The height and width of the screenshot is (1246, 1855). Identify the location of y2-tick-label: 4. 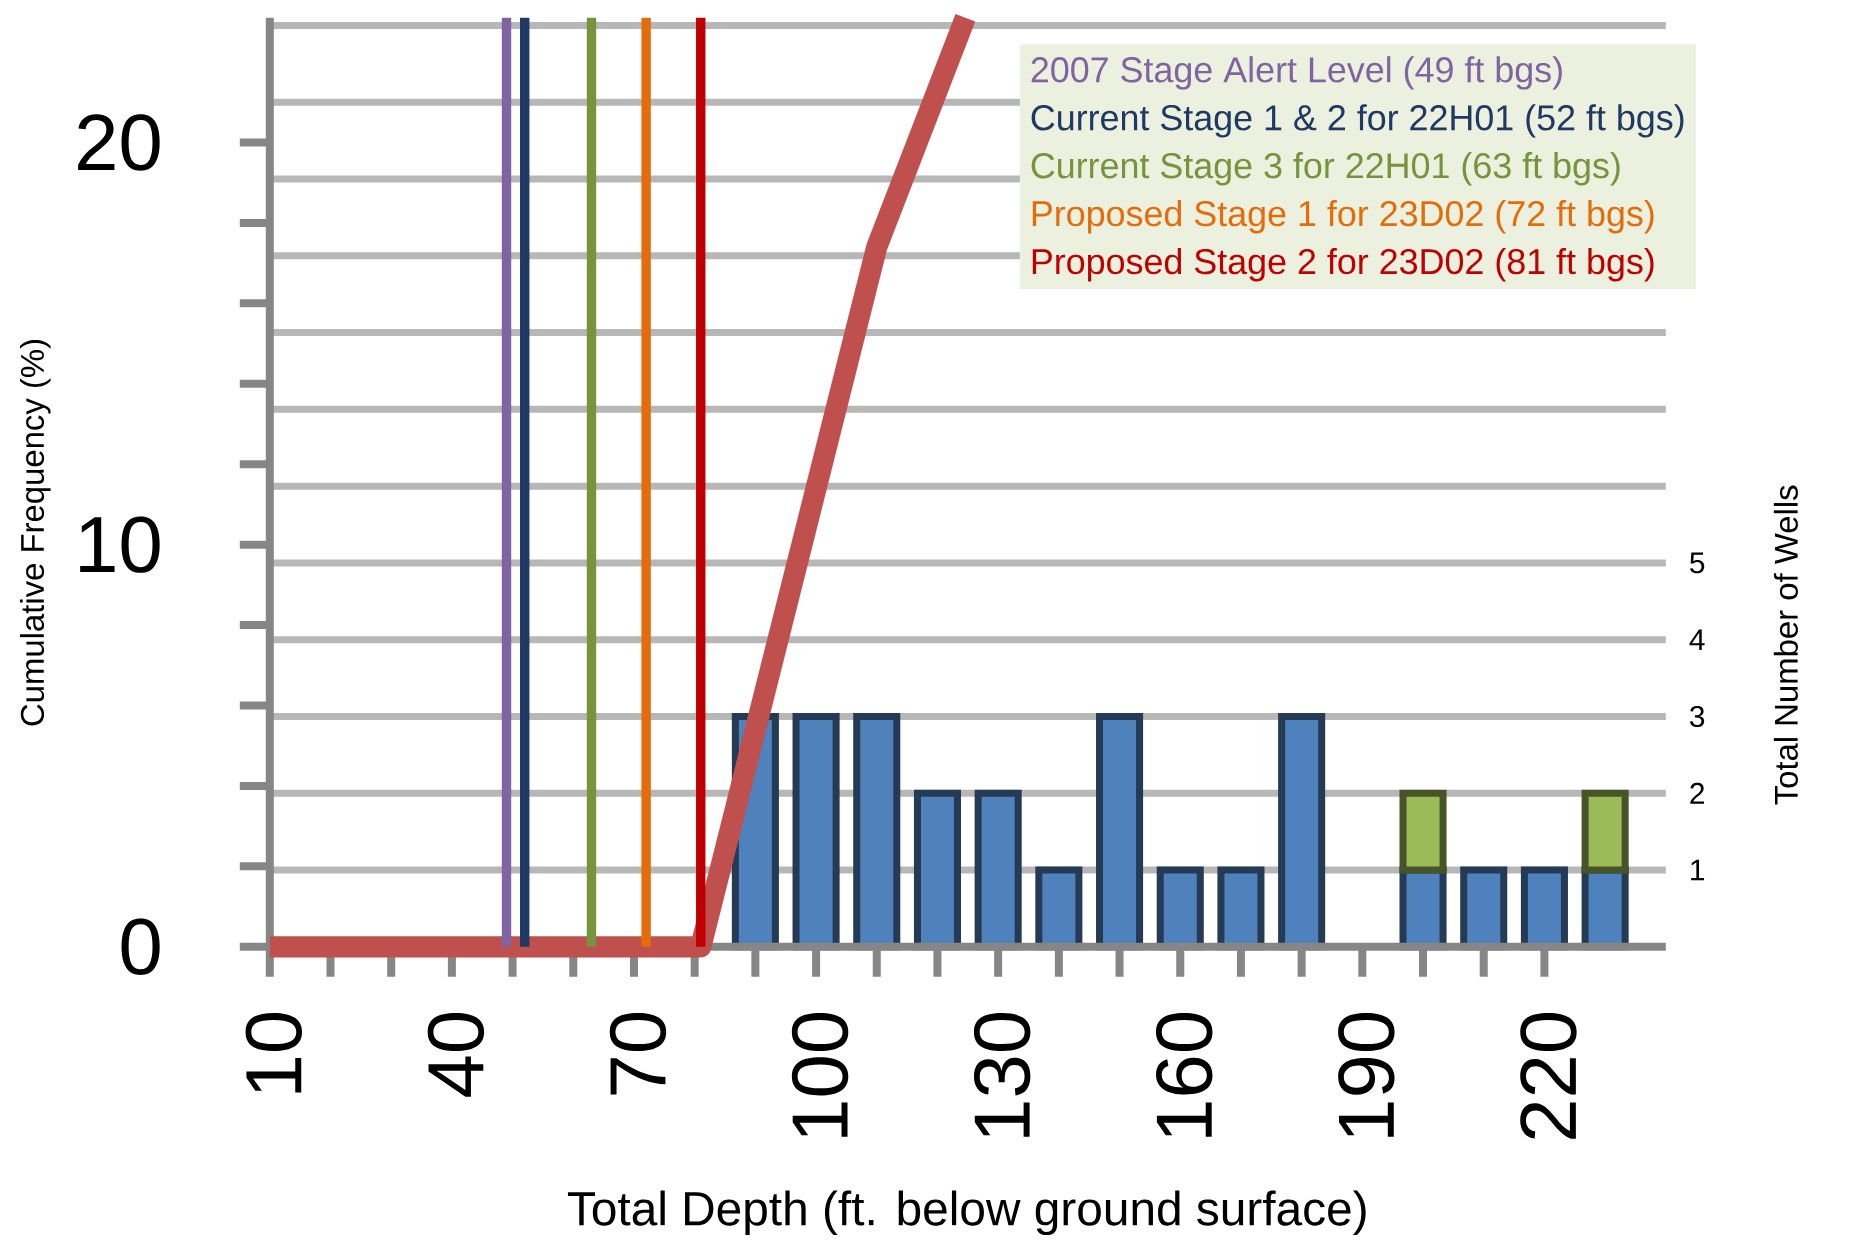
(1697, 639).